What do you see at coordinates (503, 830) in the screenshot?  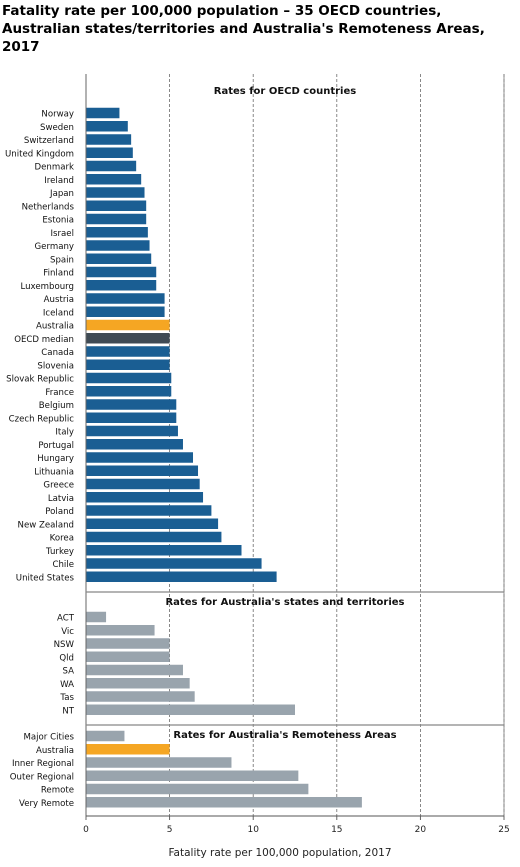 I see `x-tick-label: 25` at bounding box center [503, 830].